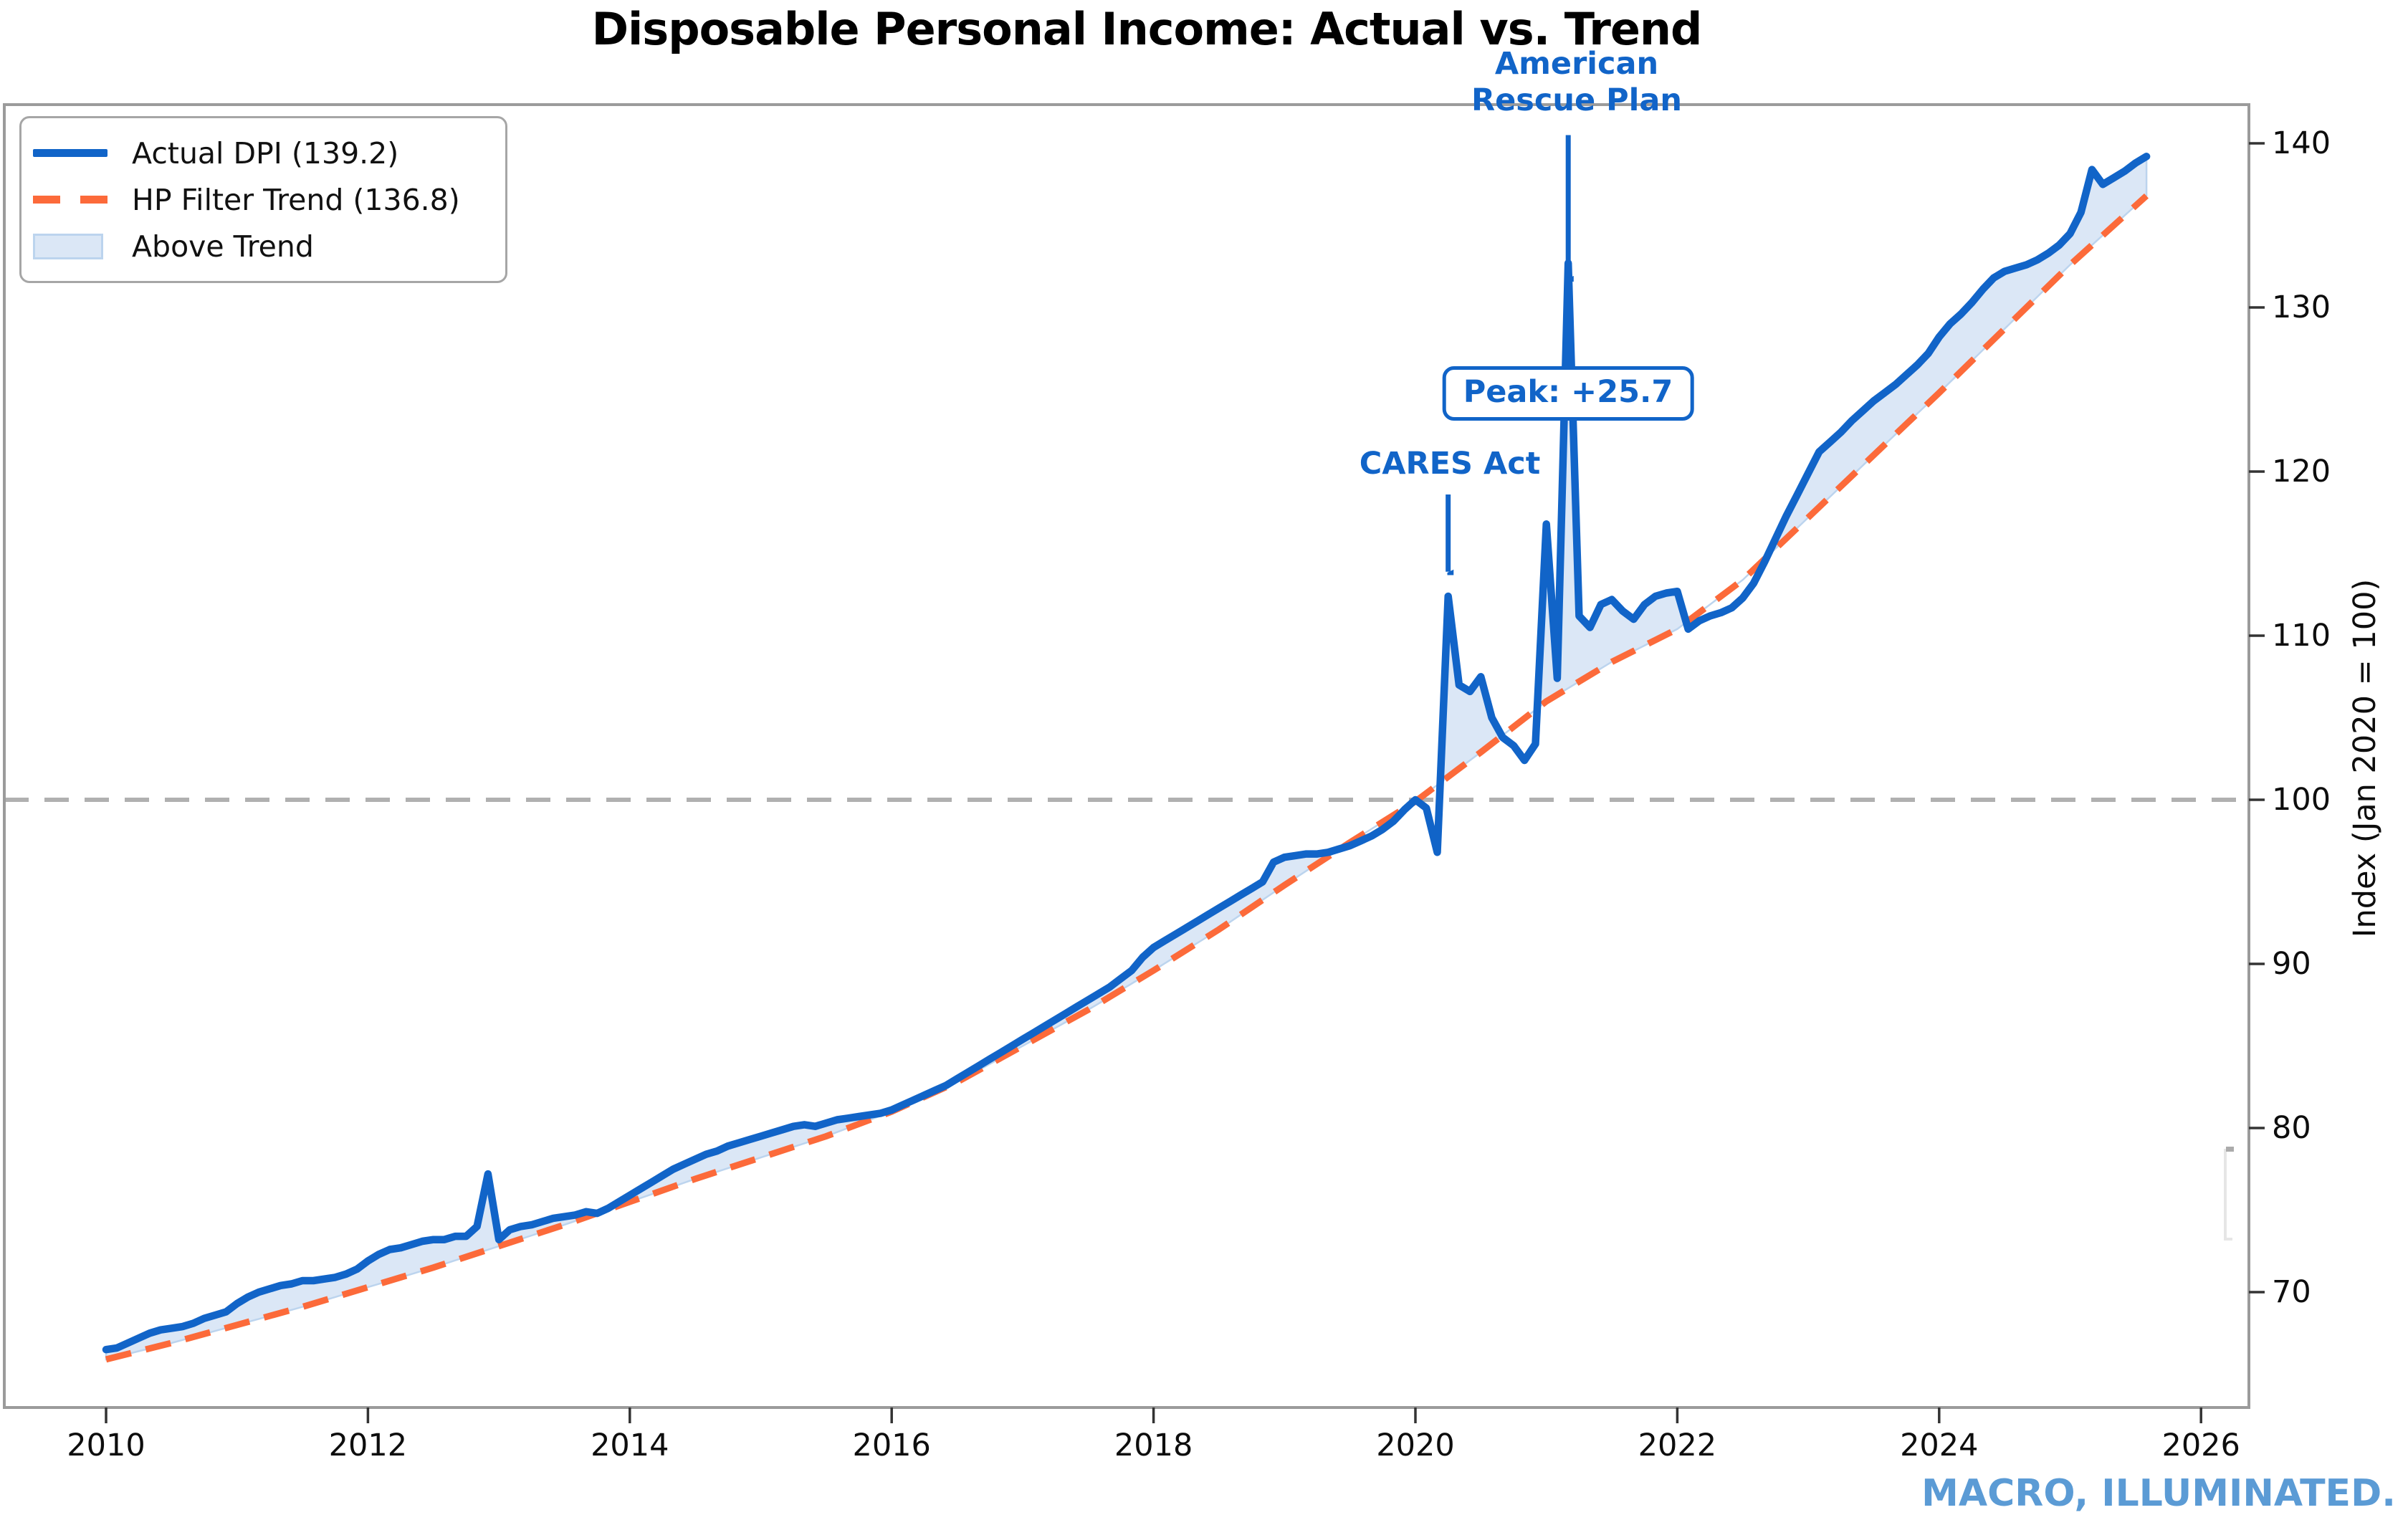  I want to click on annotation-american-rescue-plan: American Rescue Plan, so click(1577, 82).